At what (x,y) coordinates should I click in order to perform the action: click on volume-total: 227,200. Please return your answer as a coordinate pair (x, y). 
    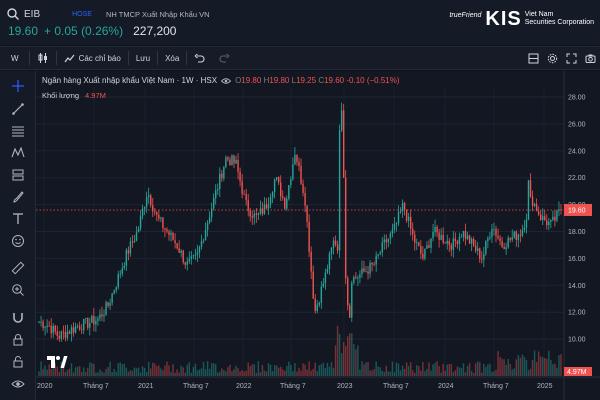
    Looking at the image, I should click on (155, 31).